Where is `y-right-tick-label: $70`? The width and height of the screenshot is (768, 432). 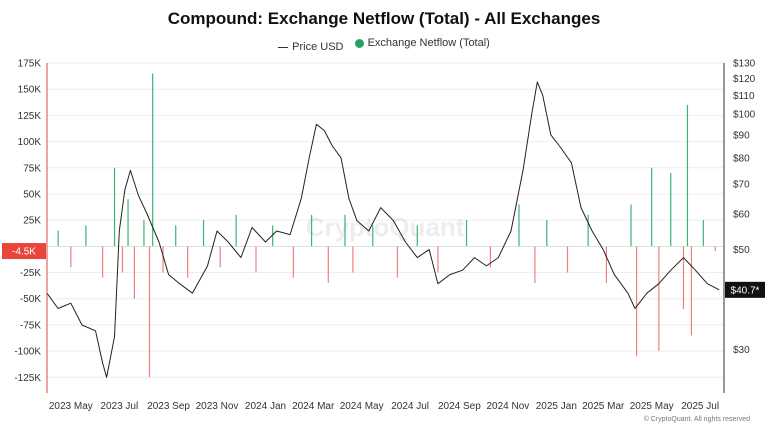 y-right-tick-label: $70 is located at coordinates (741, 184).